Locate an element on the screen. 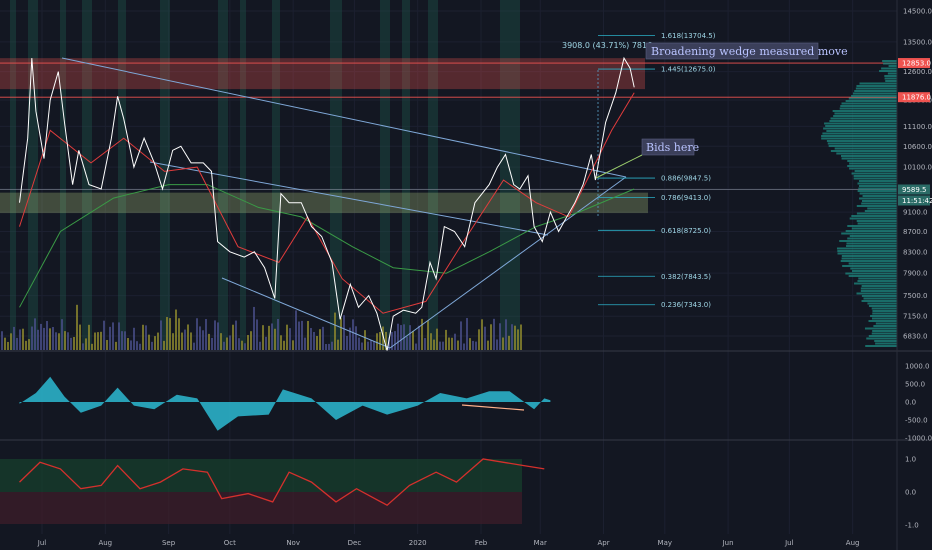 This screenshot has width=932, height=550. wedge-lower-right-line is located at coordinates (508, 262).